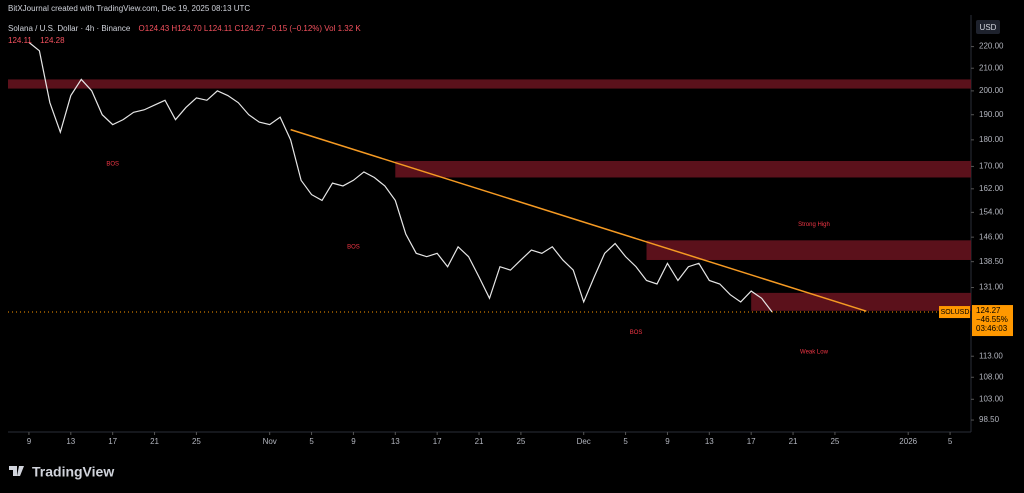 The height and width of the screenshot is (493, 1024). What do you see at coordinates (69, 28) in the screenshot?
I see `symbol: Solana / U.S. Dollar · 4h · Binance` at bounding box center [69, 28].